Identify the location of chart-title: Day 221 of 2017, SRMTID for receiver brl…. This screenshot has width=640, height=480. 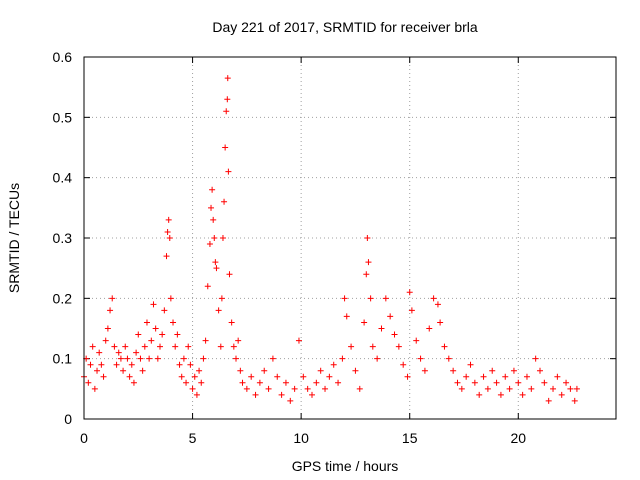
(345, 27).